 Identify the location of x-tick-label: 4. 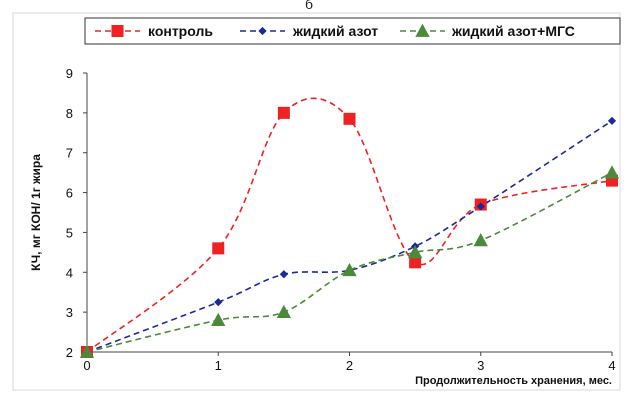
(611, 365).